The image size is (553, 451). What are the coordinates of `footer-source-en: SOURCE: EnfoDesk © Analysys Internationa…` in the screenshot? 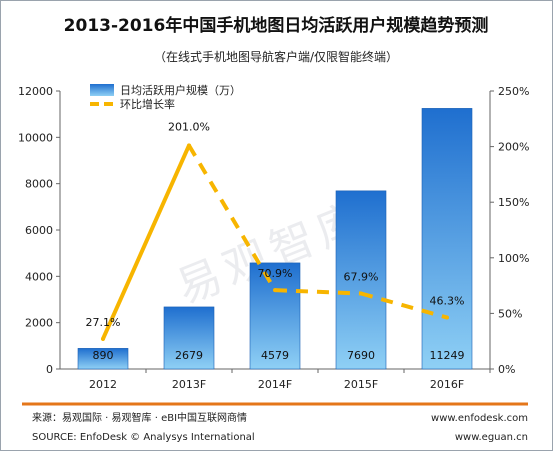 It's located at (143, 437).